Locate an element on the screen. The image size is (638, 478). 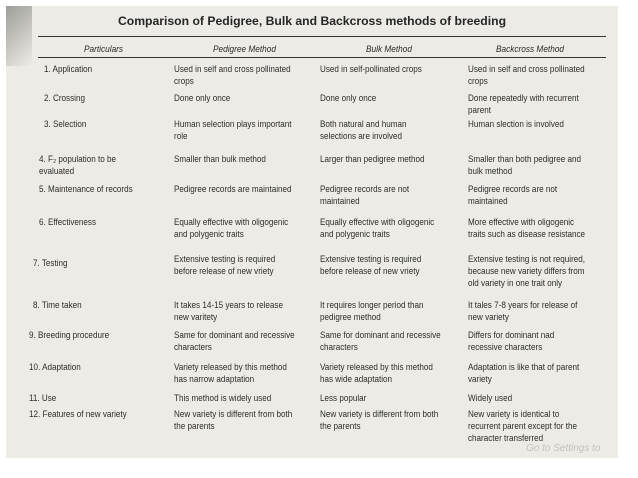
header-pedigree: Pedigree Method is located at coordinates (244, 49).